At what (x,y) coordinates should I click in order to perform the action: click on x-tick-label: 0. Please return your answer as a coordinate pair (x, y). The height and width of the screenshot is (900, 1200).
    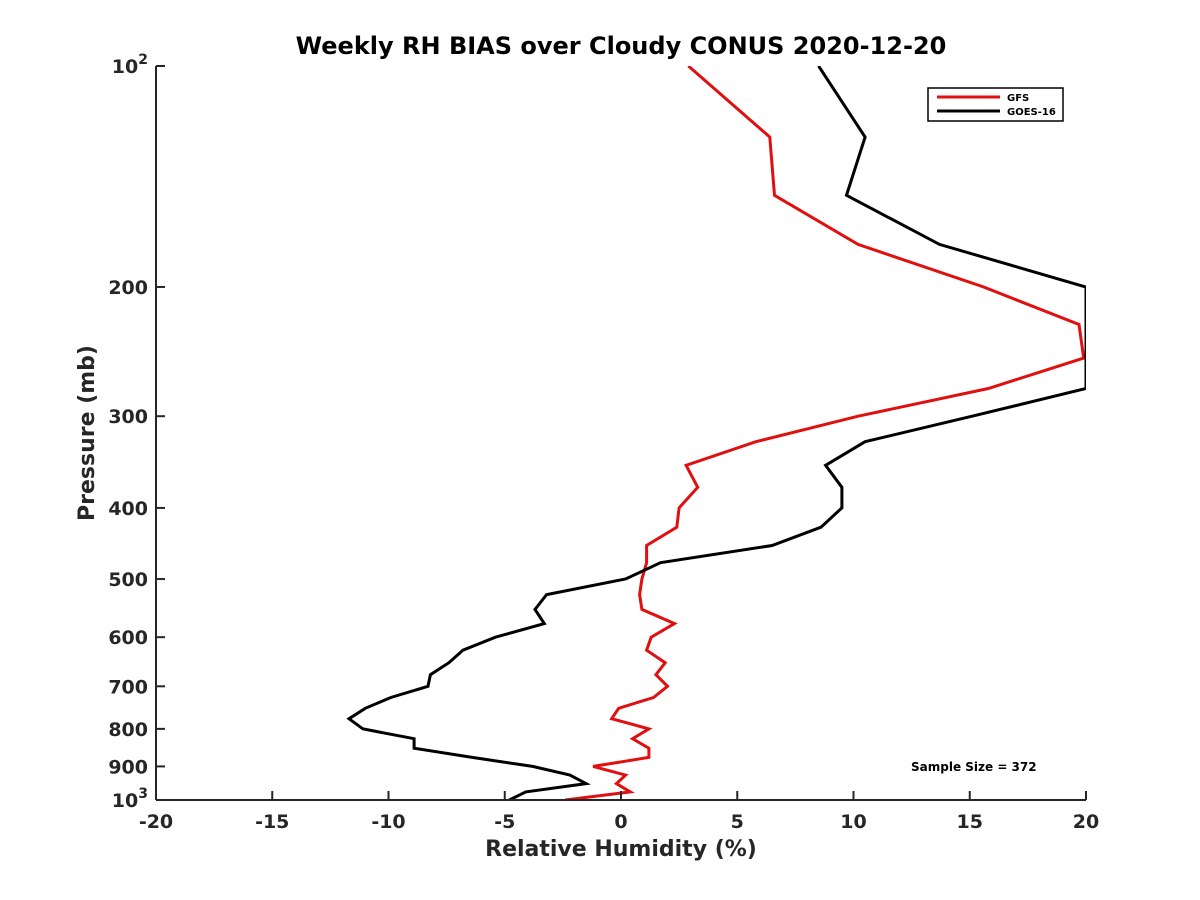
    Looking at the image, I should click on (620, 822).